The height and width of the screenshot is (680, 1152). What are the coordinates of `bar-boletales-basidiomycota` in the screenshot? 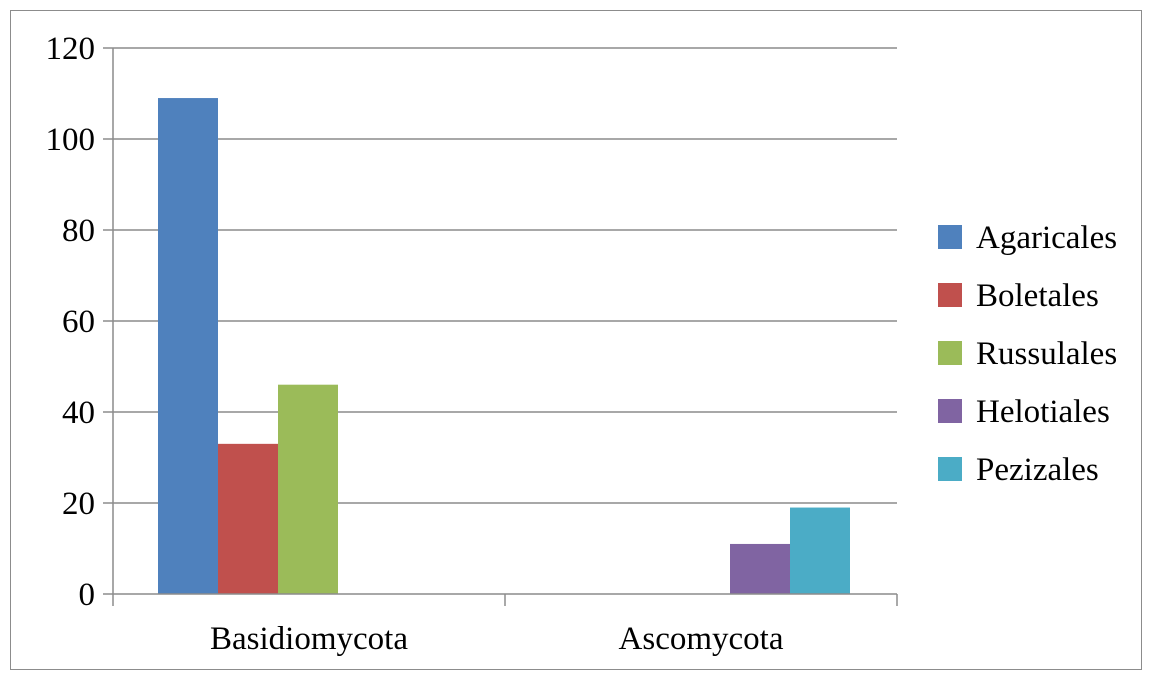 It's located at (248, 518).